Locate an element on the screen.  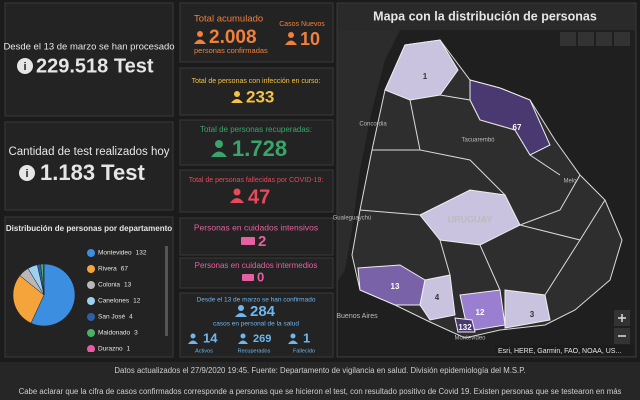
value: 2.008 is located at coordinates (233, 37).